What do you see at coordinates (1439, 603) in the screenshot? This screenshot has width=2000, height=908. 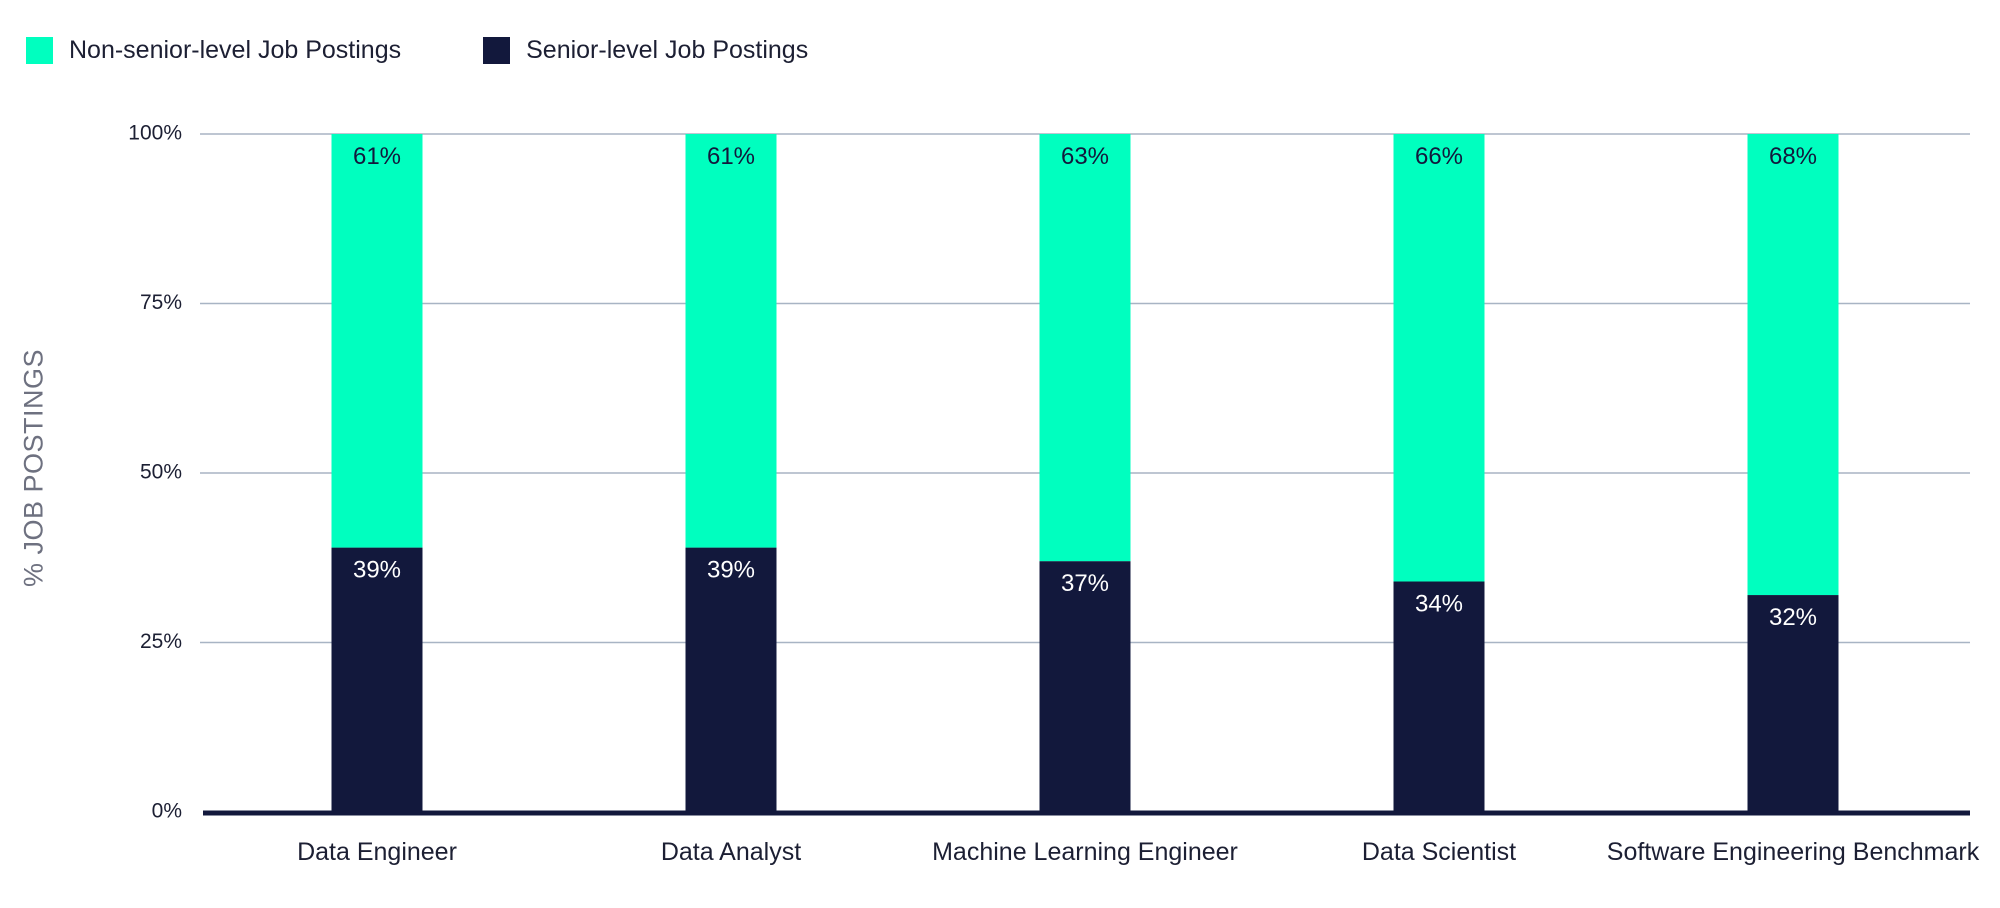 I see `data-label-senior: 34%` at bounding box center [1439, 603].